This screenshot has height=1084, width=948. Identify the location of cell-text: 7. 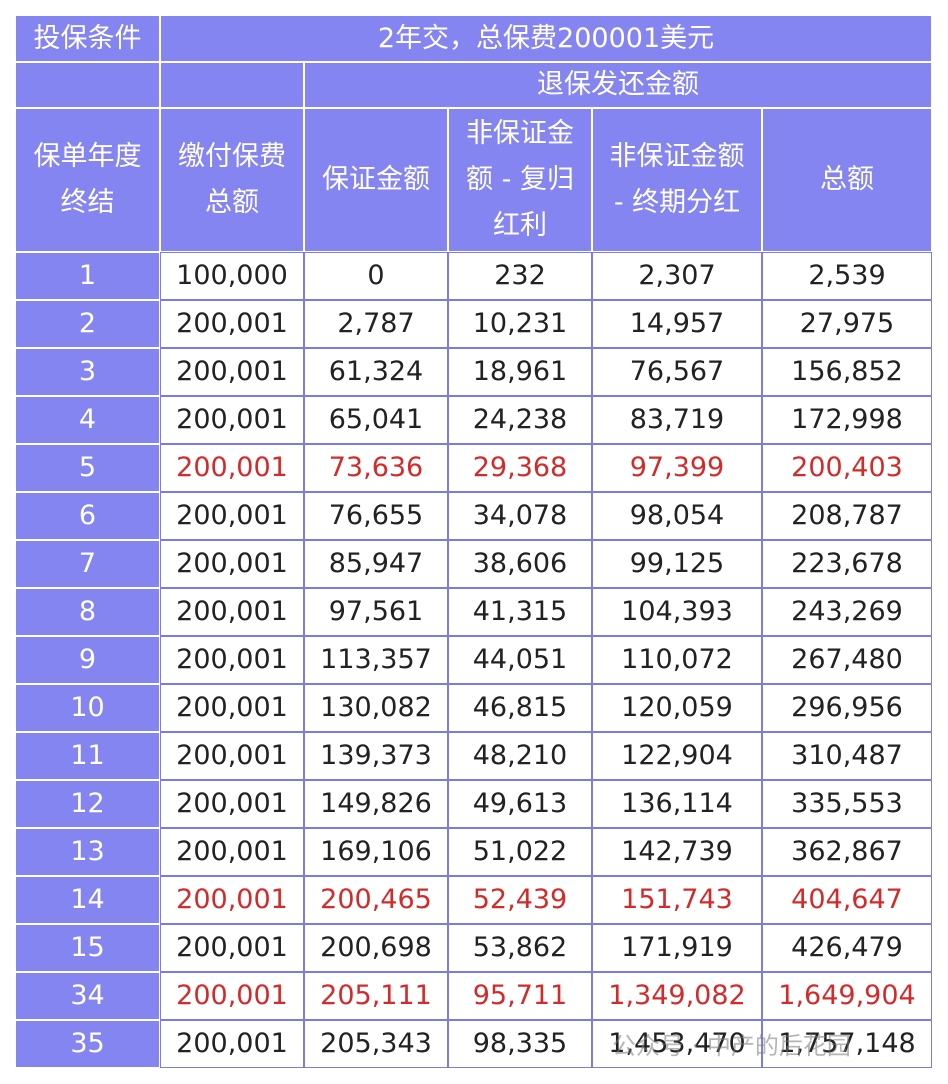
(87, 563).